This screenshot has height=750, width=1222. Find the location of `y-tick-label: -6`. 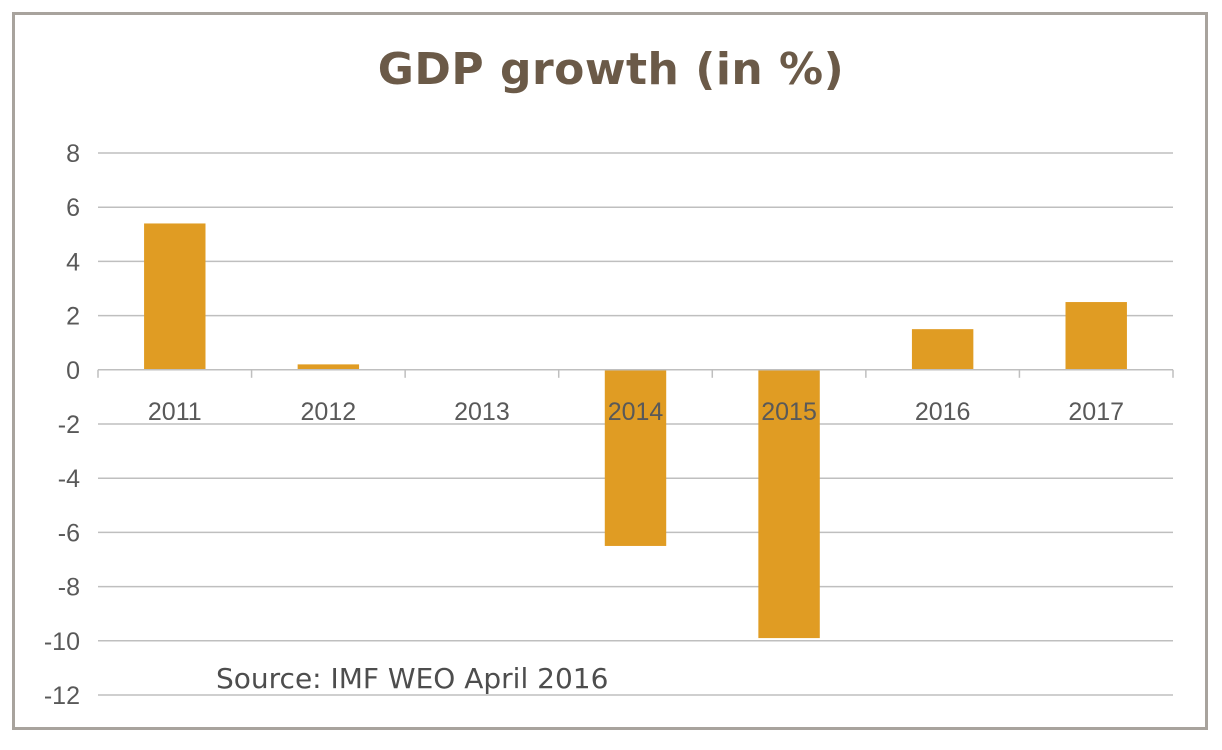

y-tick-label: -6 is located at coordinates (69, 533).